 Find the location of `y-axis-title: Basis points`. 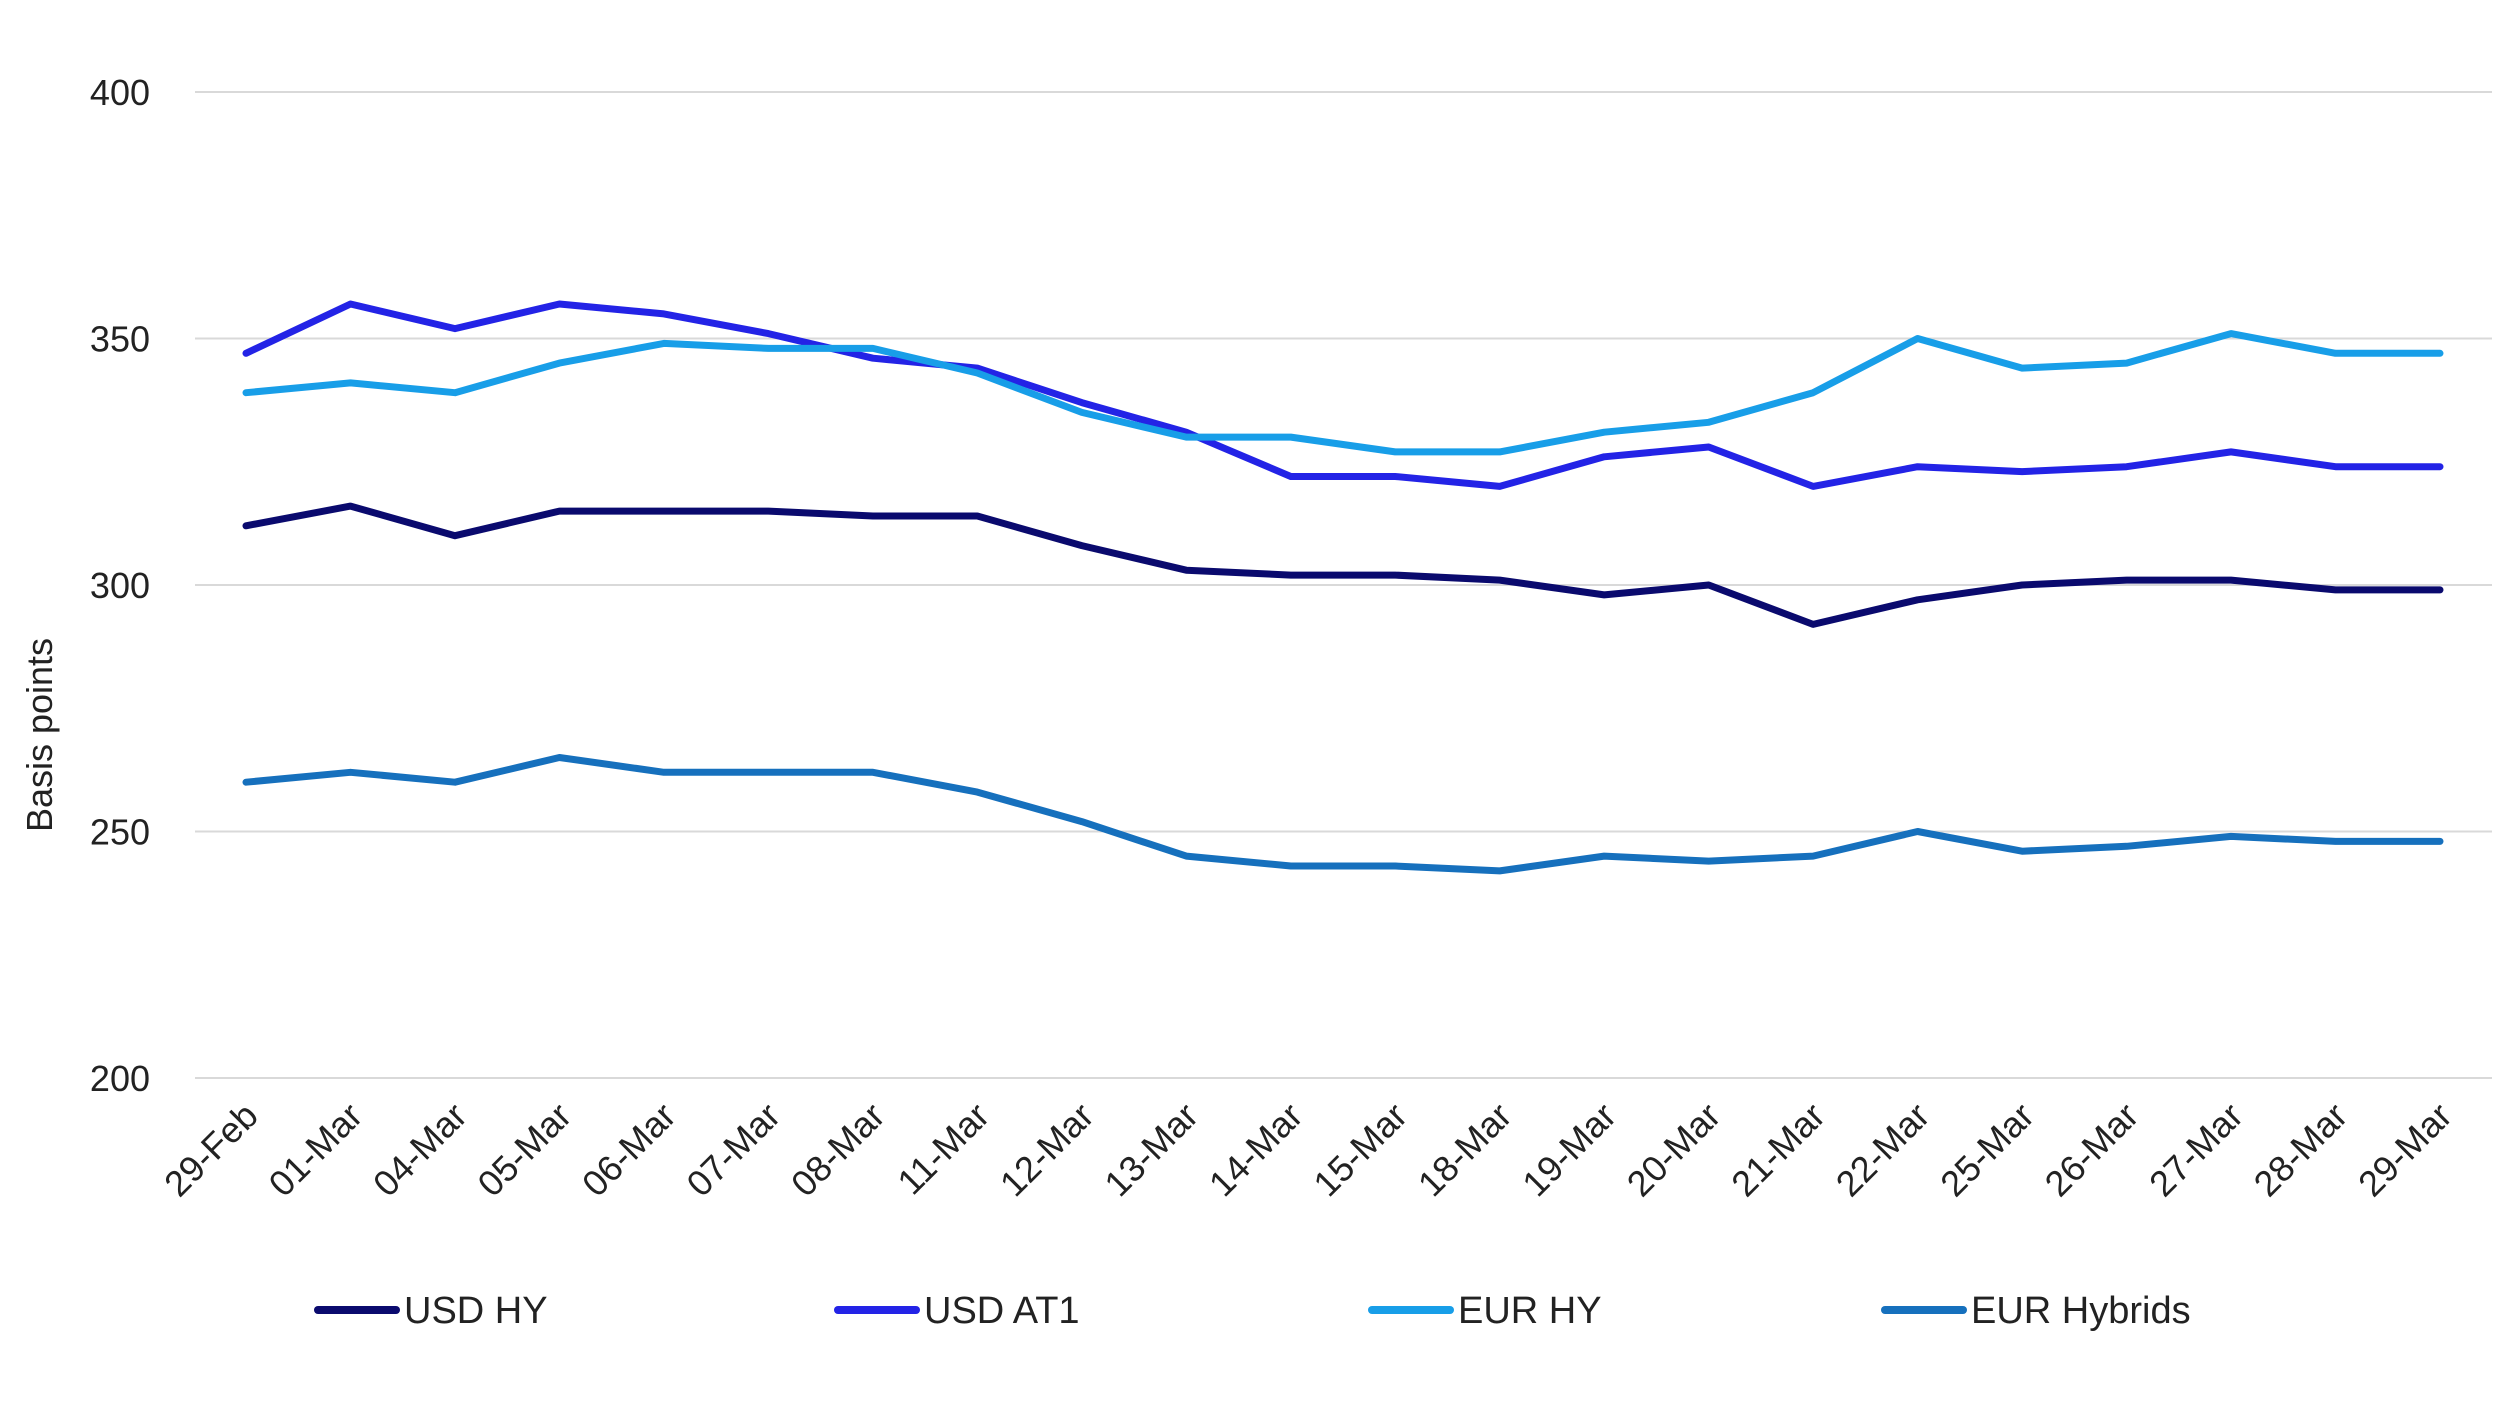

y-axis-title: Basis points is located at coordinates (39, 735).